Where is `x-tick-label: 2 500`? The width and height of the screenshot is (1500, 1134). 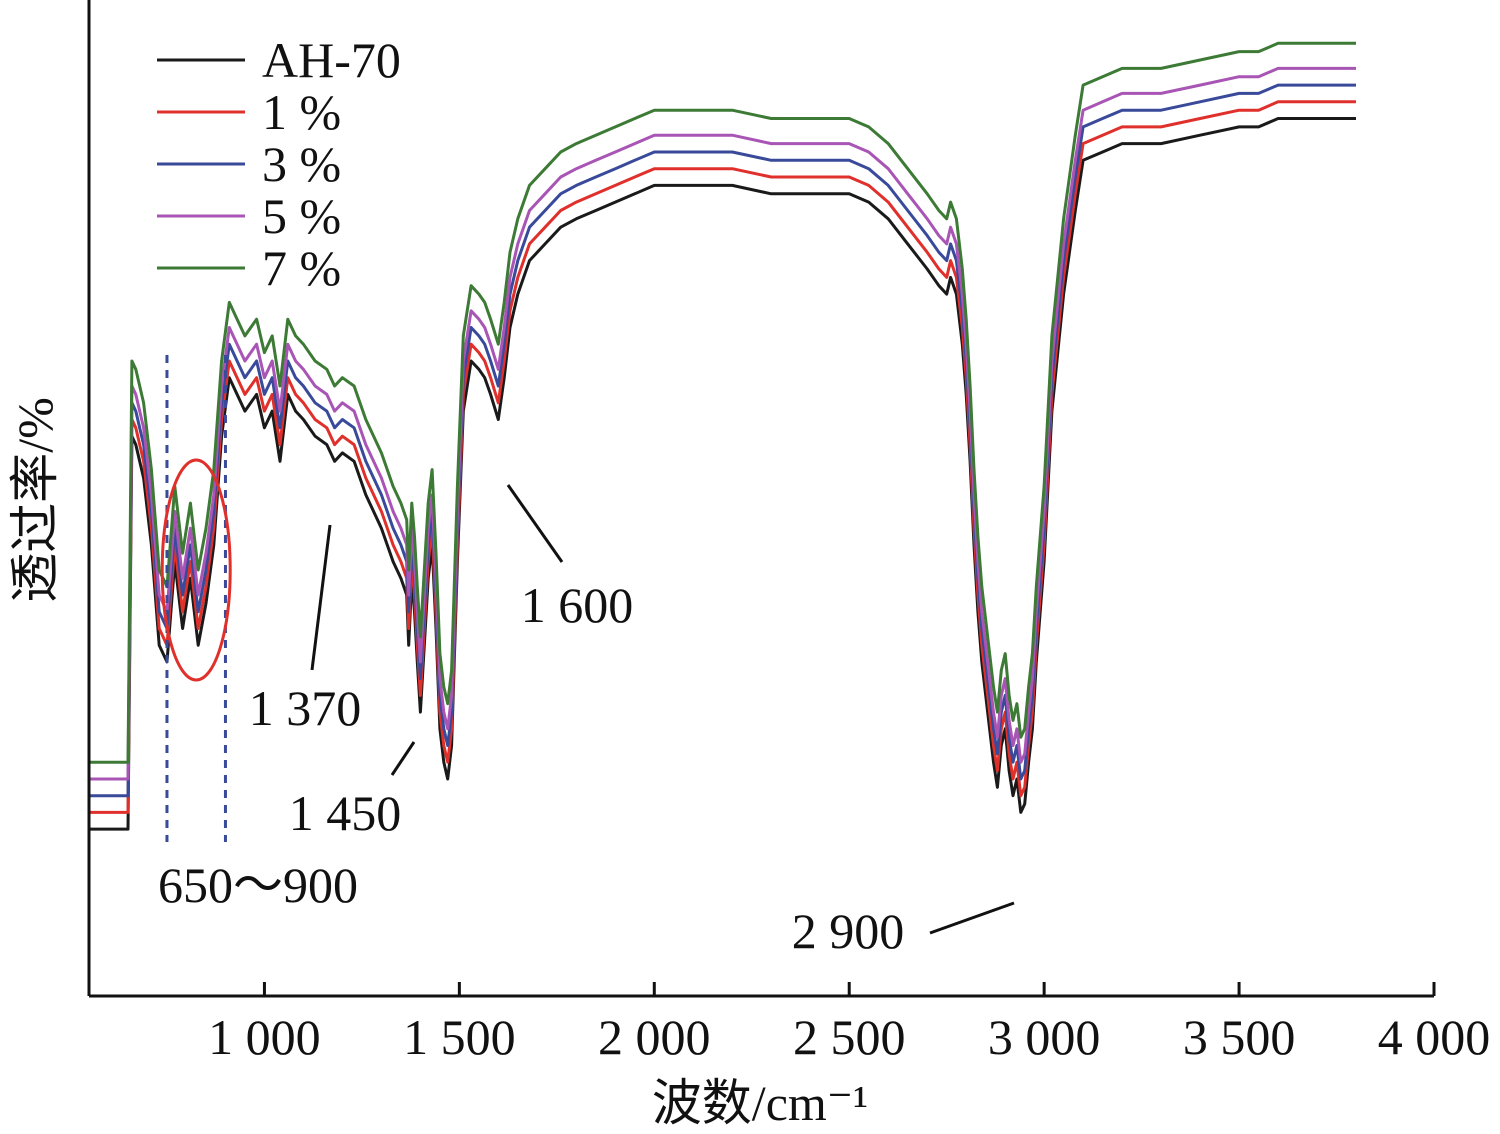
x-tick-label: 2 500 is located at coordinates (849, 1037).